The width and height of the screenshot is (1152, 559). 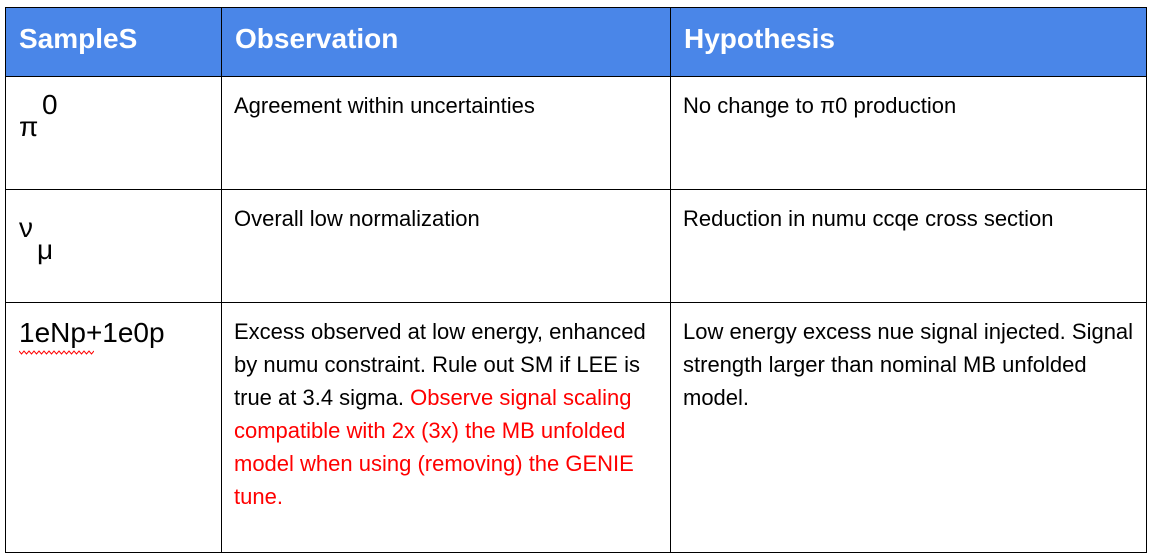 I want to click on spellcheck-squiggle-icon, so click(x=56, y=352).